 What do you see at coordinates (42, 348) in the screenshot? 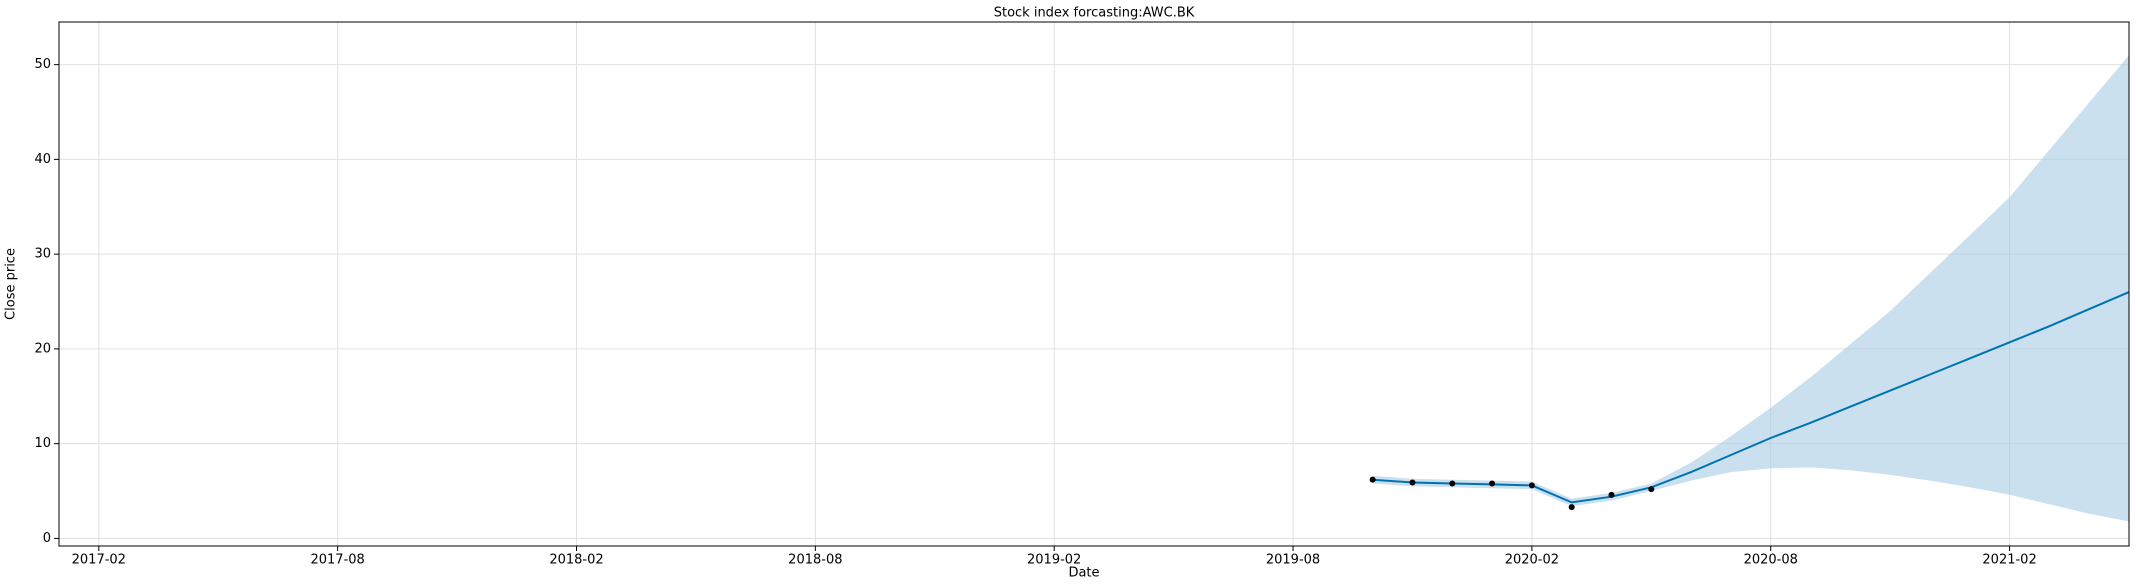
I see `y-tick-label: 20` at bounding box center [42, 348].